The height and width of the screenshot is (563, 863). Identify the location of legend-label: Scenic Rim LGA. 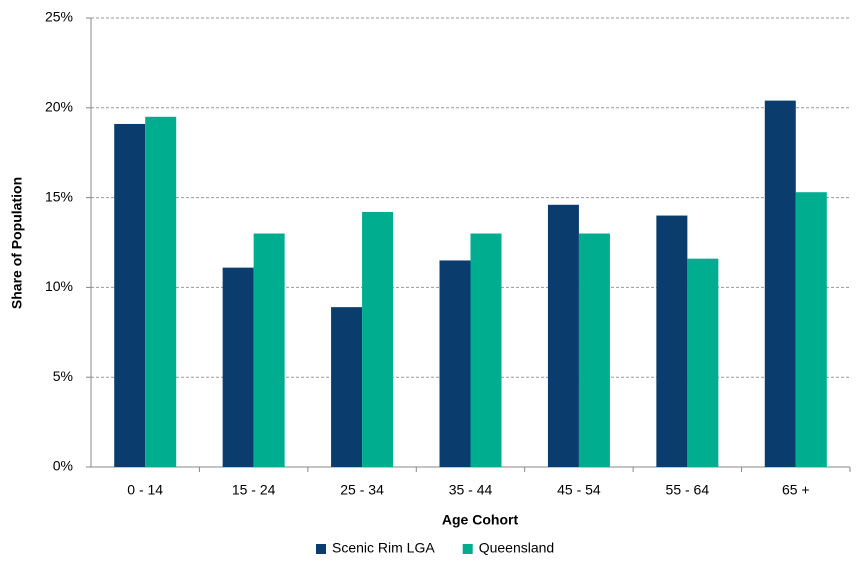
(383, 548).